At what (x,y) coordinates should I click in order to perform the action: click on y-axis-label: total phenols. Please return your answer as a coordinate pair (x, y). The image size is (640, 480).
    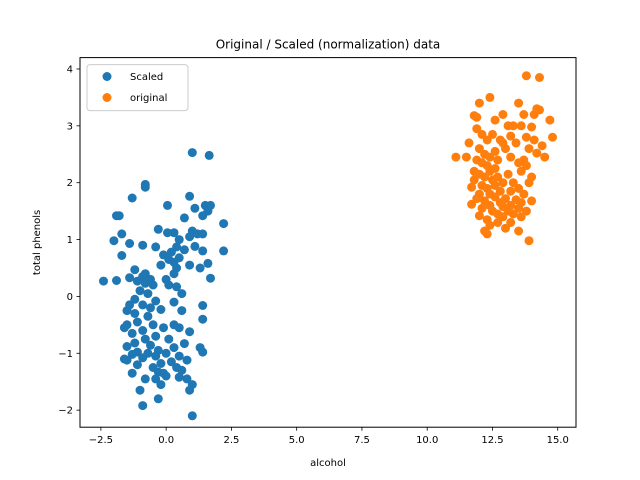
    Looking at the image, I should click on (37, 242).